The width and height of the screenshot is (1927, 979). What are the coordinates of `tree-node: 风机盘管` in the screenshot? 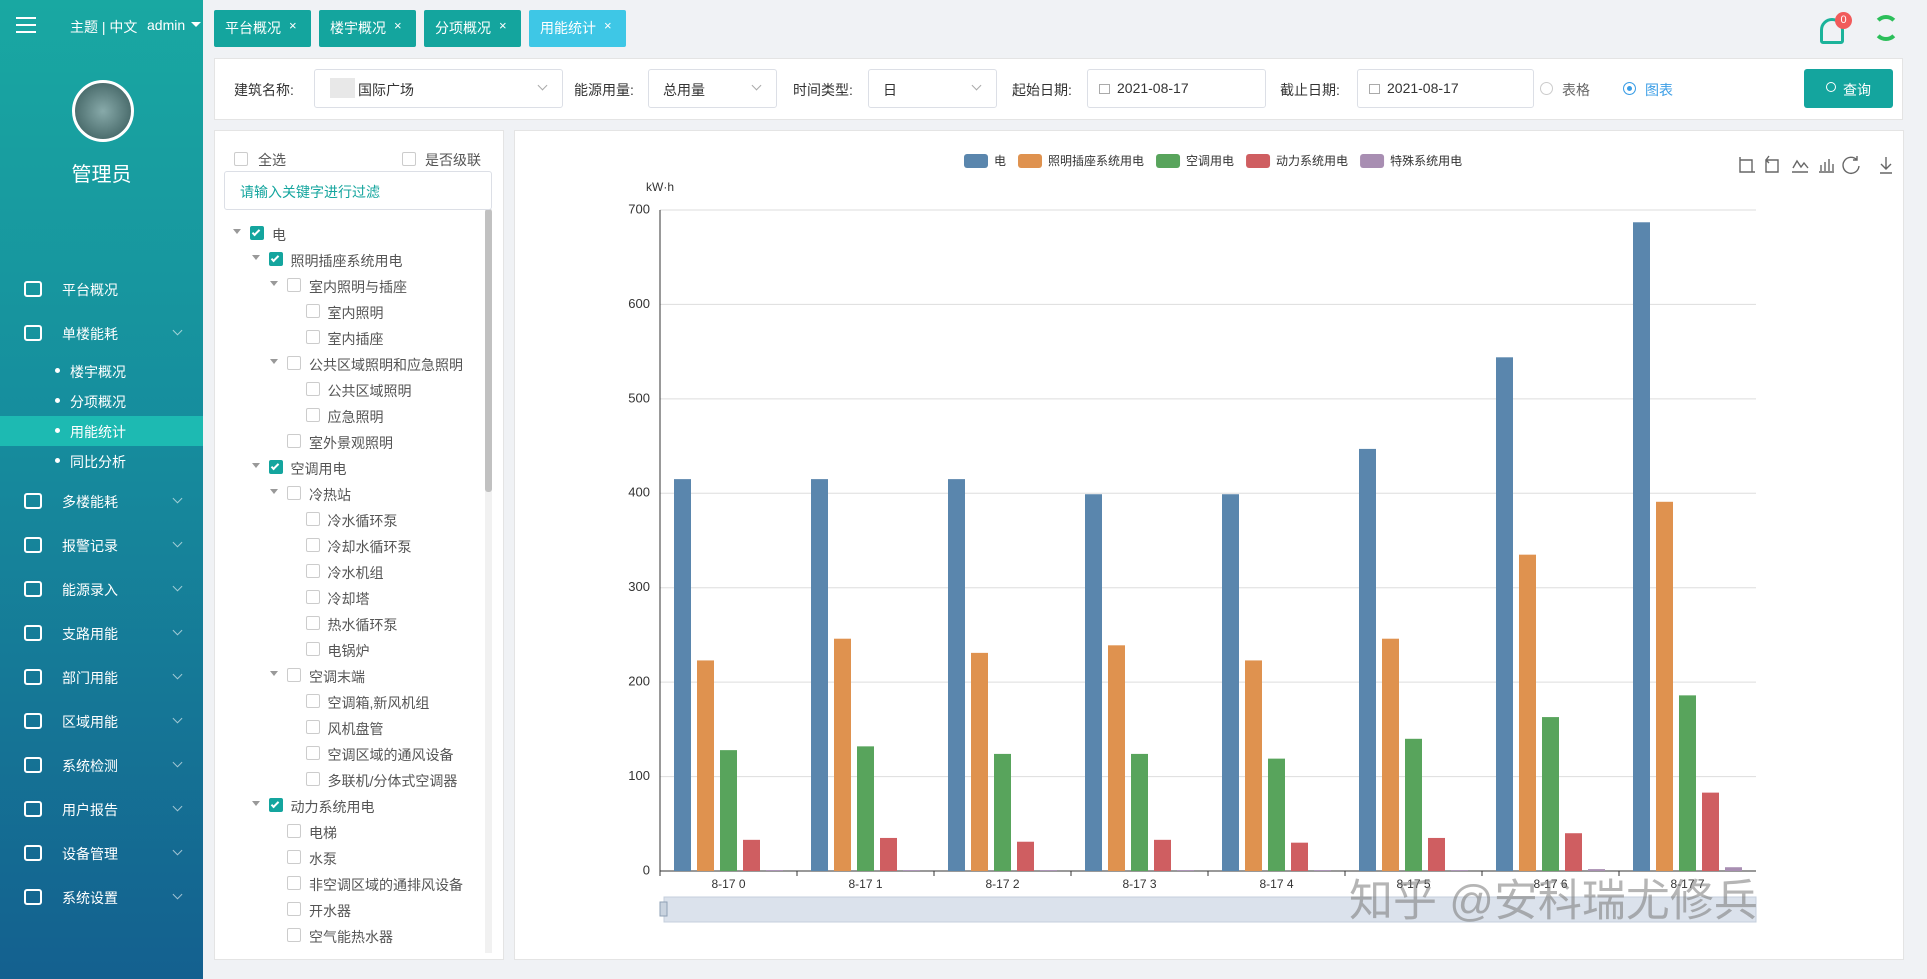 It's located at (355, 729).